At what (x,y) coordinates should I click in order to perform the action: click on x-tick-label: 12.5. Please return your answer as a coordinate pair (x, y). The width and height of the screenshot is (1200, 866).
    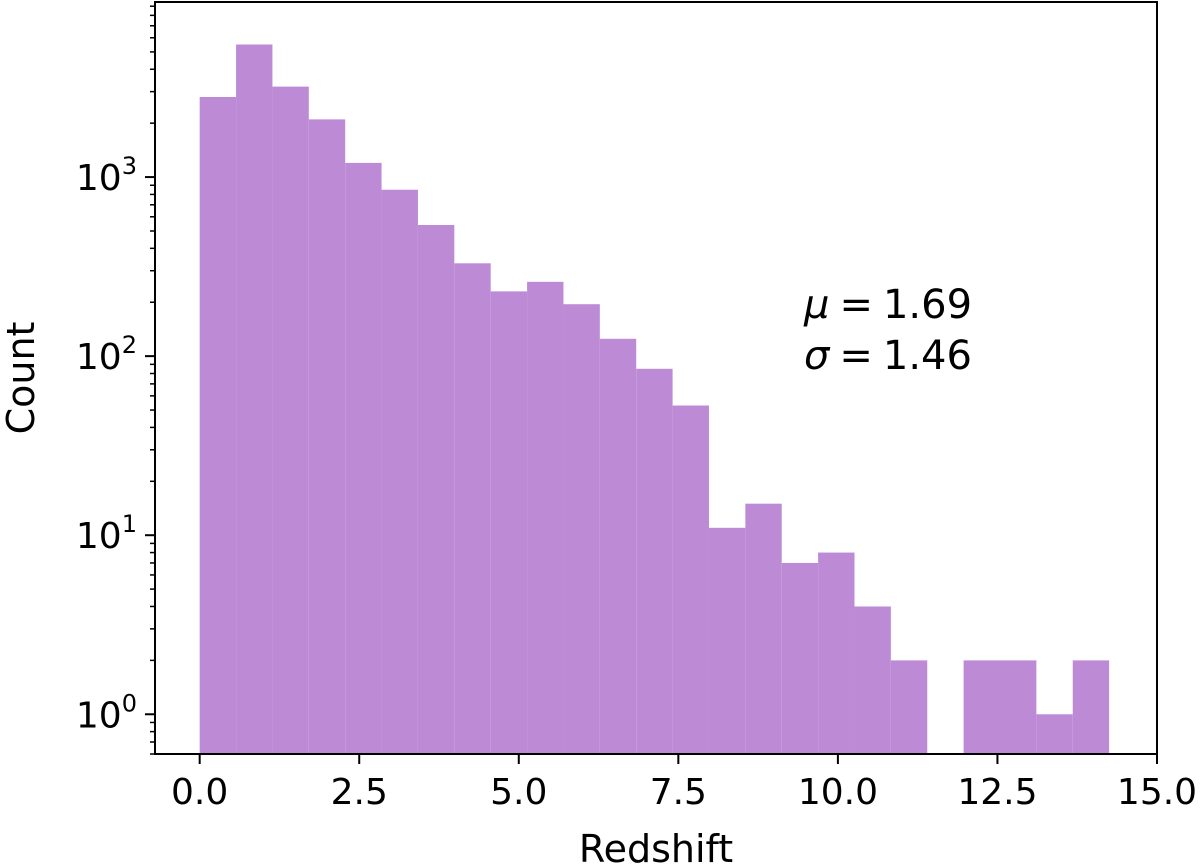
    Looking at the image, I should click on (997, 792).